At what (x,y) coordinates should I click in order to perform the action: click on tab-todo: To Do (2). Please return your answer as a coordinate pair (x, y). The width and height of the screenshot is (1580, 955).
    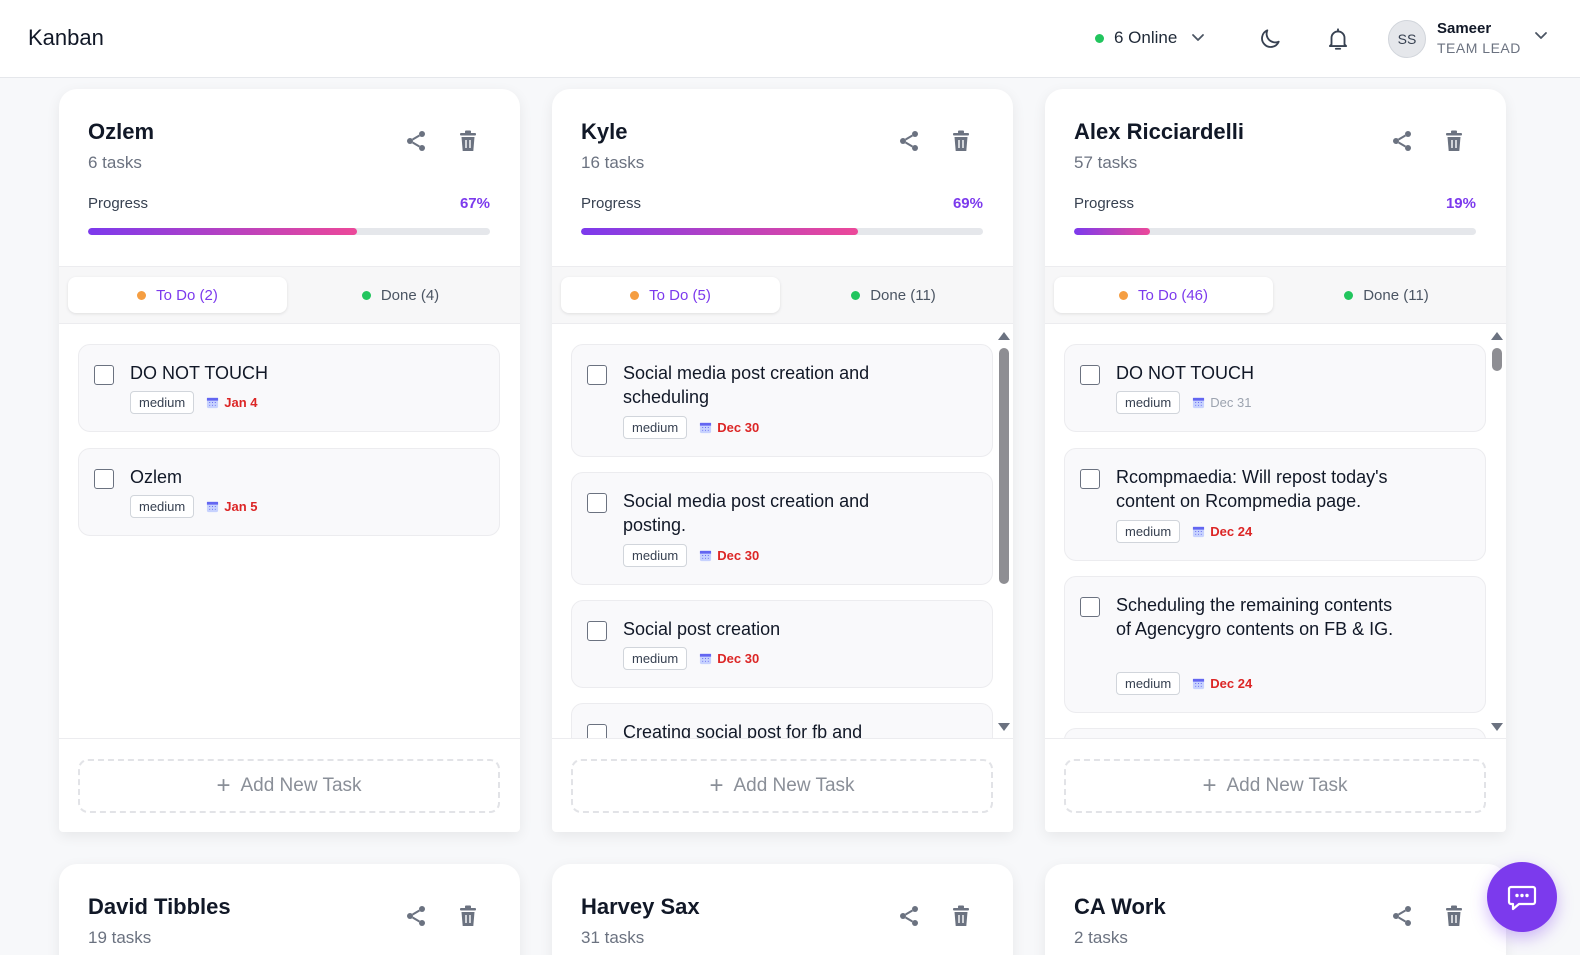
    Looking at the image, I should click on (177, 295).